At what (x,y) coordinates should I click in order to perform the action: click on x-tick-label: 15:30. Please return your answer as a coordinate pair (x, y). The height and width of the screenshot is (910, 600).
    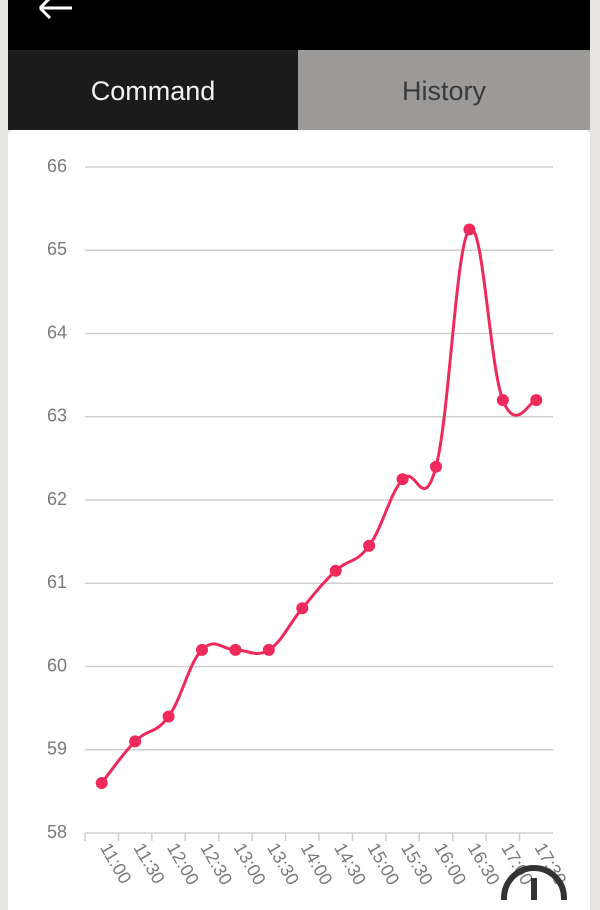
    Looking at the image, I should click on (417, 863).